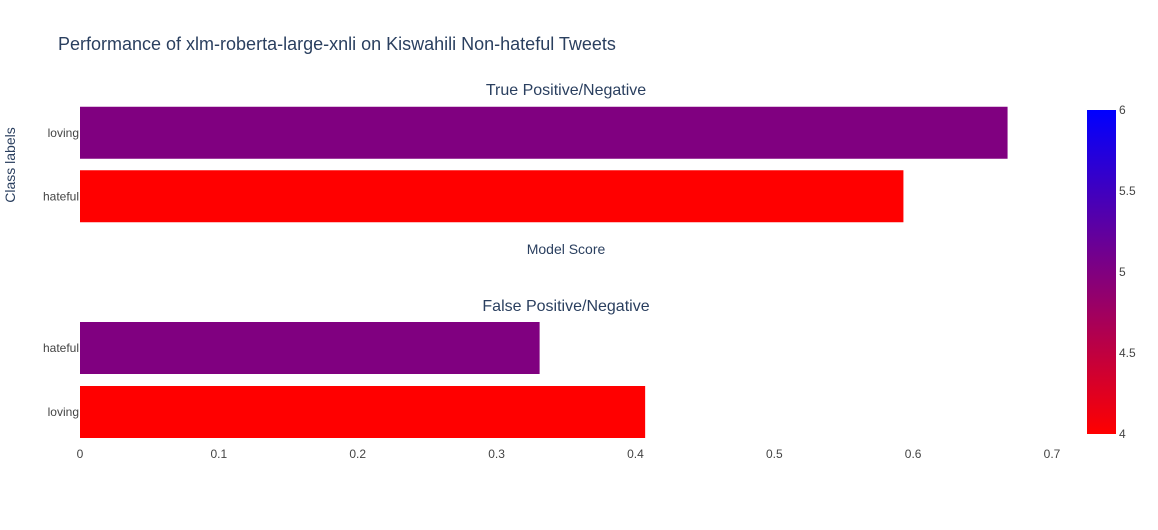 Image resolution: width=1158 pixels, height=530 pixels. What do you see at coordinates (219, 454) in the screenshot?
I see `x-tick-label: 0.1` at bounding box center [219, 454].